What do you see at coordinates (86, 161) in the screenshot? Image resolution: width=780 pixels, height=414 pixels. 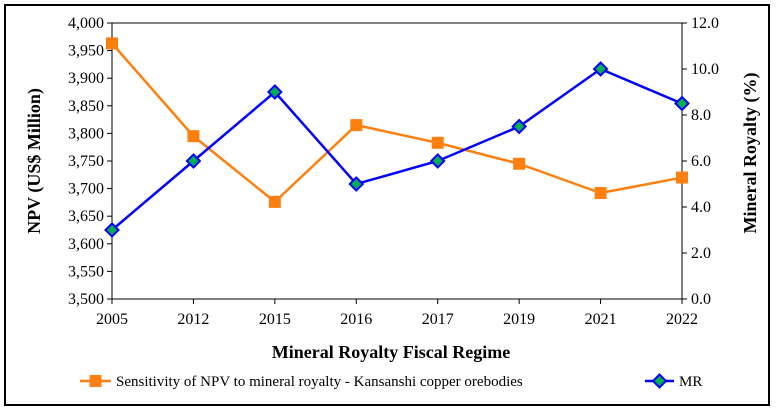 I see `y-left-tick-label: 3,750` at bounding box center [86, 161].